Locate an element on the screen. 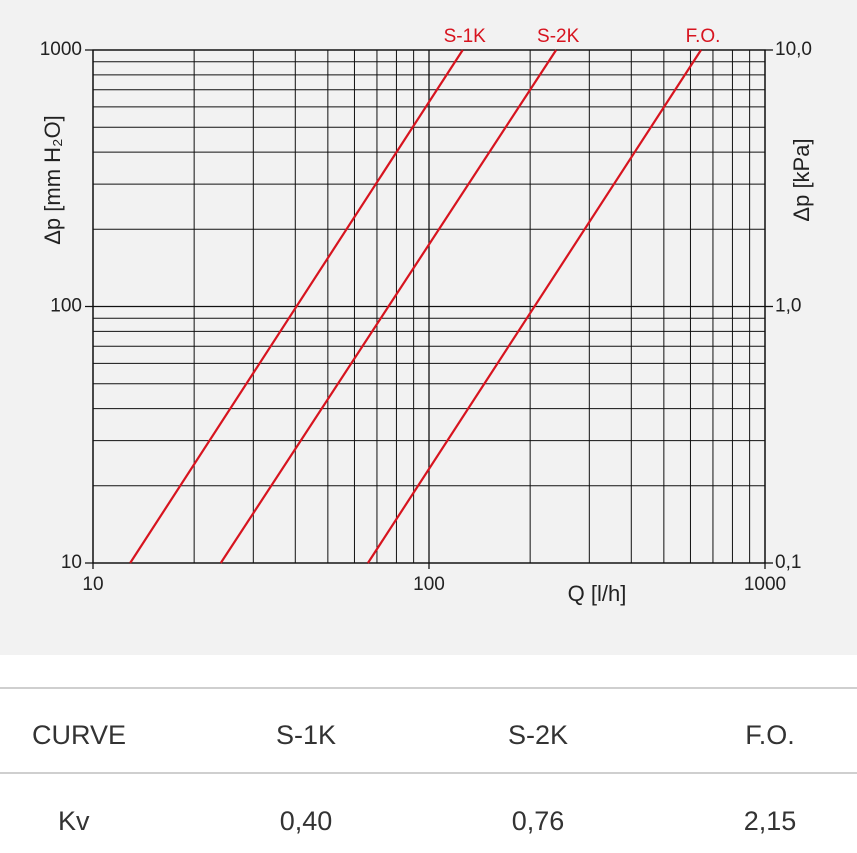 The image size is (857, 853). table-cell: 0,76 is located at coordinates (538, 821).